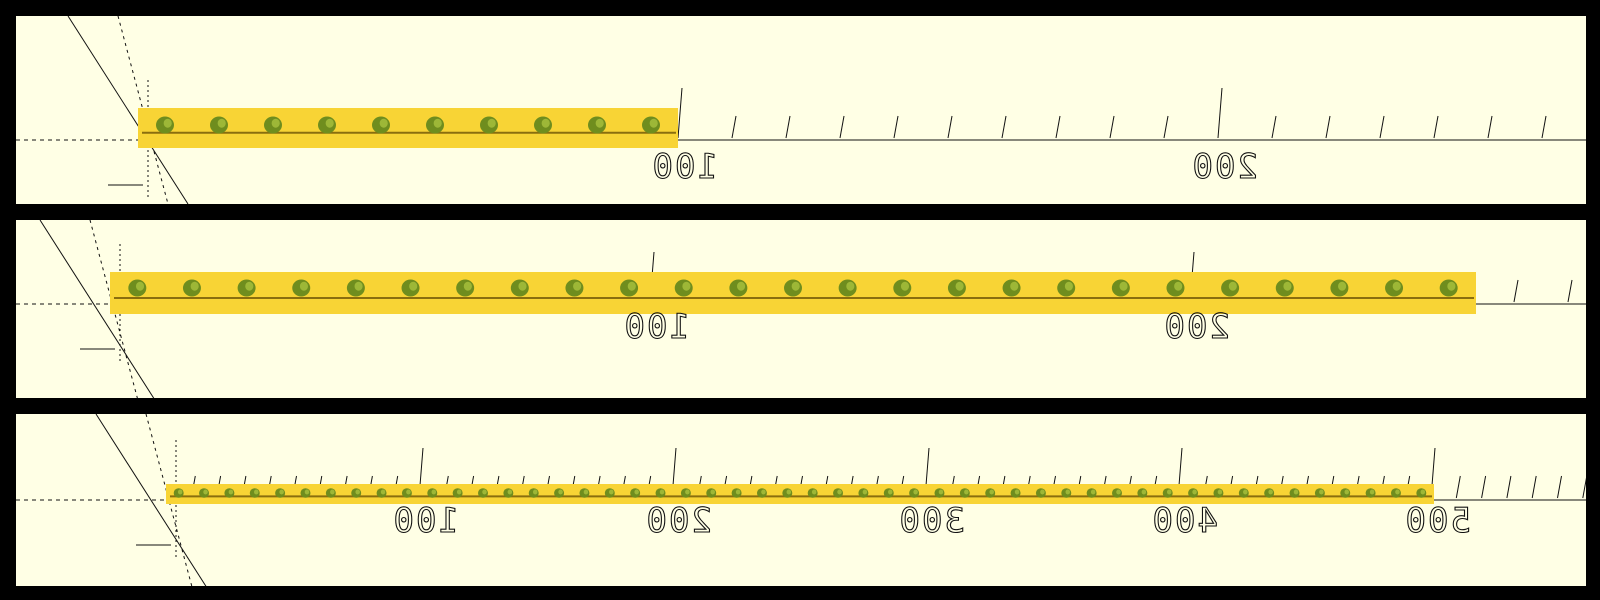 Image resolution: width=1600 pixels, height=600 pixels. Describe the element at coordinates (931, 521) in the screenshot. I see `x-axis-label: 300` at that location.